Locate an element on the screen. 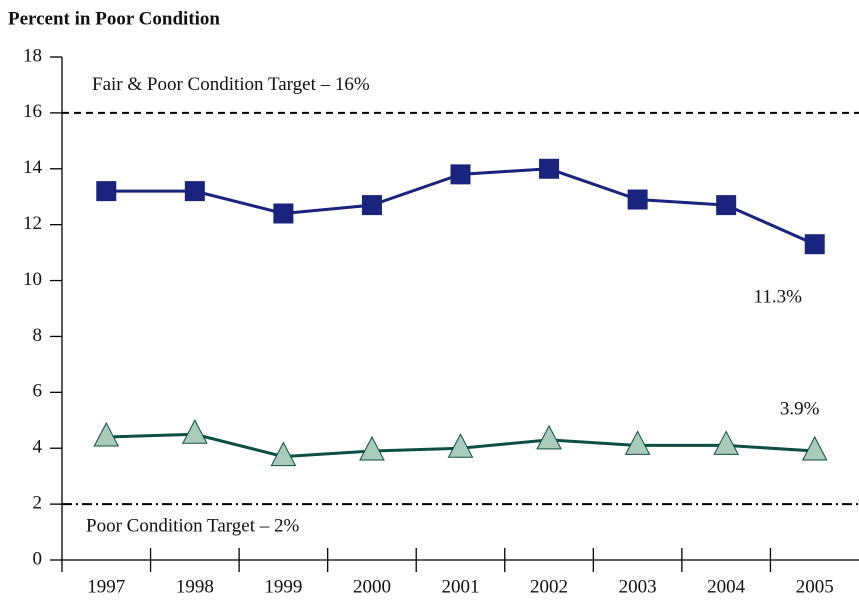  reference-label: Fair & Poor Condition Target – 16% is located at coordinates (231, 84).